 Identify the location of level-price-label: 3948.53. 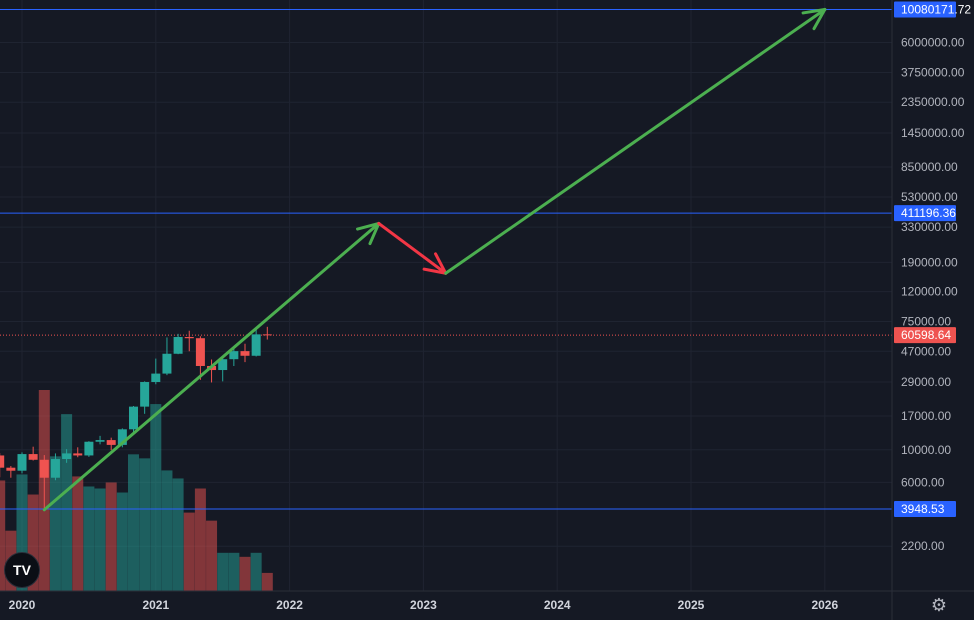
(925, 508).